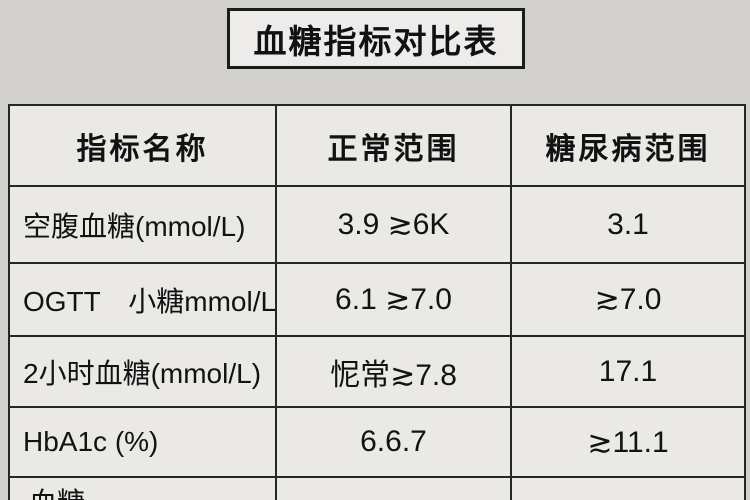 The image size is (750, 500). I want to click on col-header-normal-range: 正常范围, so click(393, 145).